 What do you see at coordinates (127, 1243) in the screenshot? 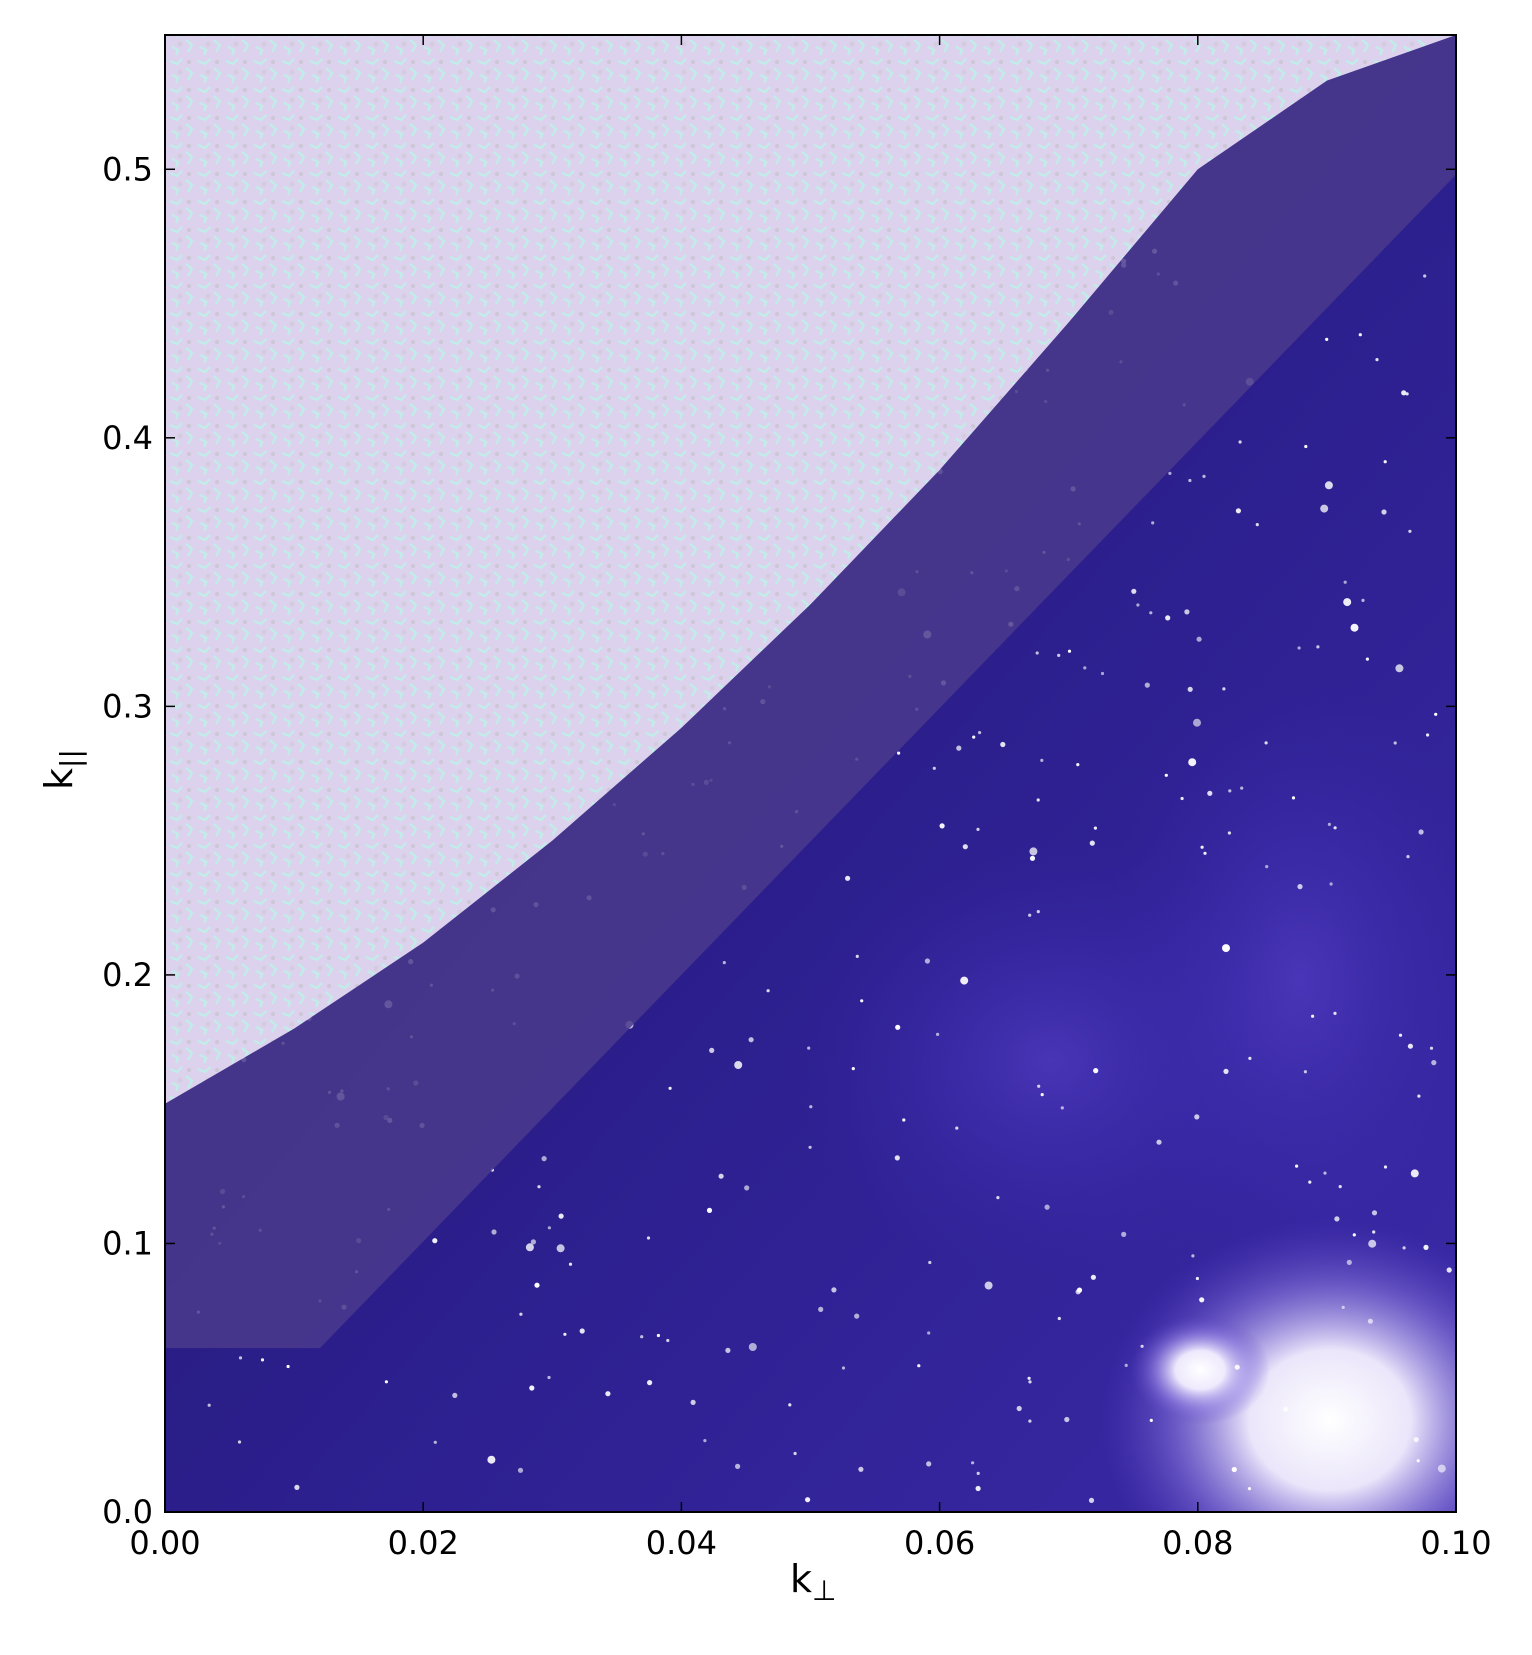
I see `y-tick-label: 0.1` at bounding box center [127, 1243].